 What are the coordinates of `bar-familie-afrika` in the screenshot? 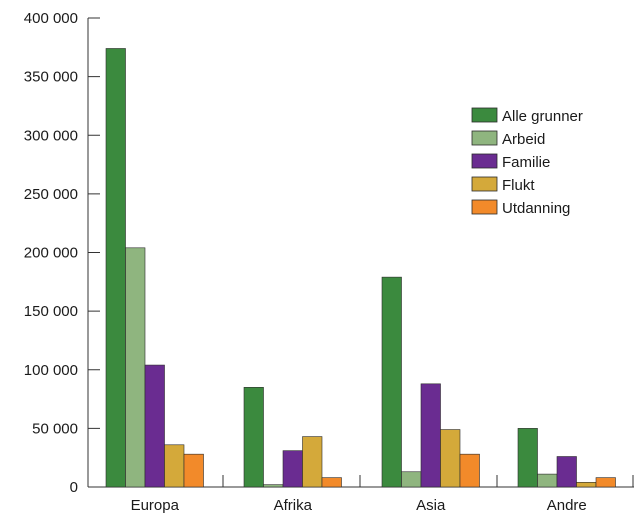 It's located at (292, 469).